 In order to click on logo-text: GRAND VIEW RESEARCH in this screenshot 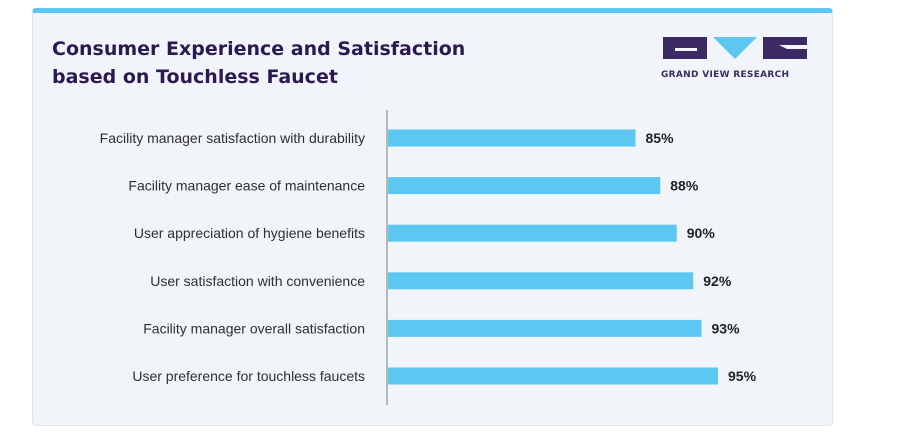, I will do `click(725, 75)`.